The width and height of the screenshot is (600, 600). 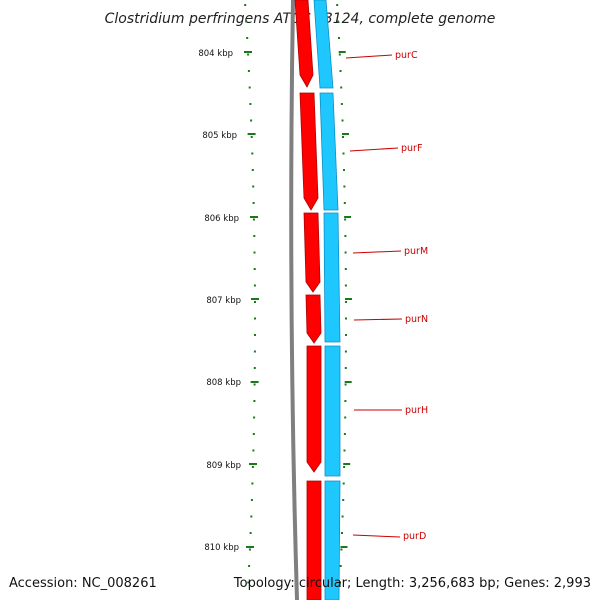 What do you see at coordinates (83, 583) in the screenshot?
I see `accession-text: Accession: NC_008261` at bounding box center [83, 583].